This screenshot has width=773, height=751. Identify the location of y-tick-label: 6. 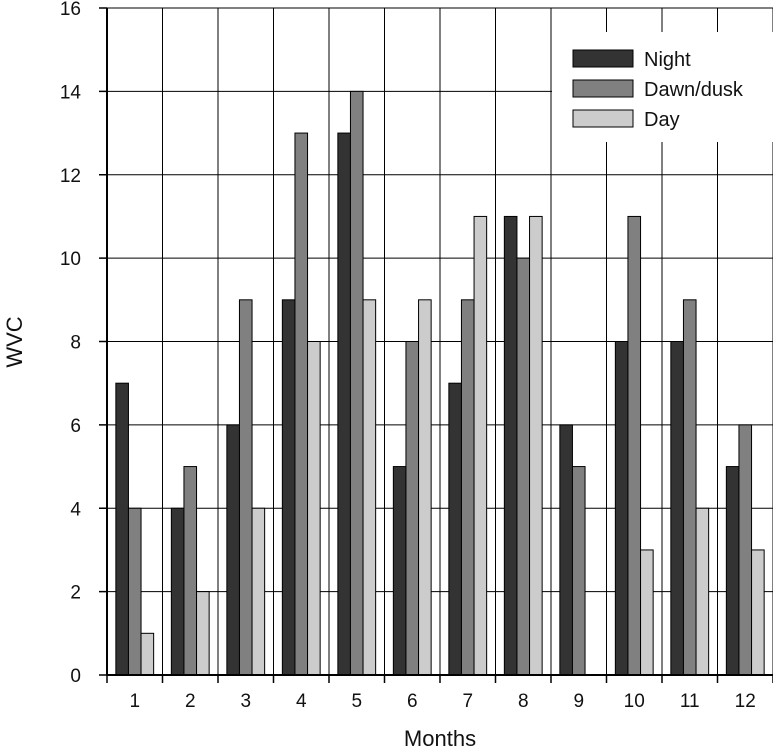
(75, 426).